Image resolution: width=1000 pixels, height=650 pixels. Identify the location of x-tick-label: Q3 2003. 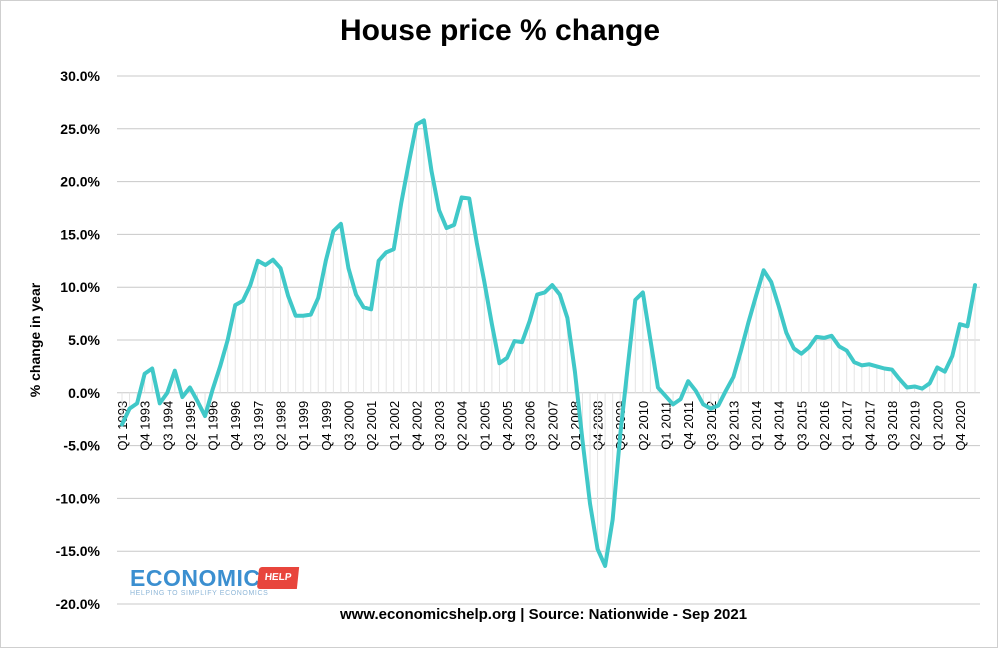
(439, 426).